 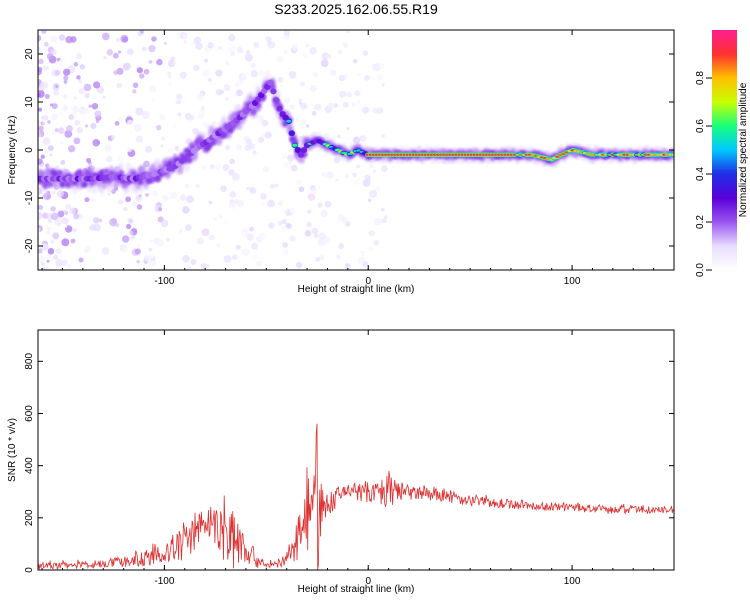 I want to click on y-tick-label: -10, so click(x=29, y=197).